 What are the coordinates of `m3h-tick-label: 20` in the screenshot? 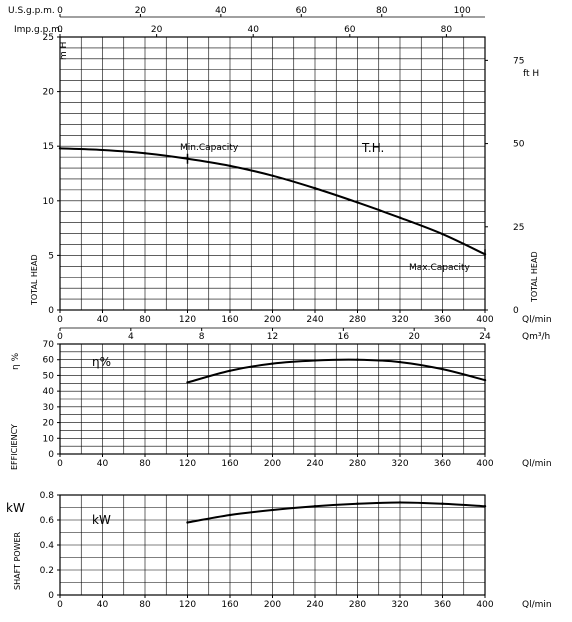 It's located at (414, 337).